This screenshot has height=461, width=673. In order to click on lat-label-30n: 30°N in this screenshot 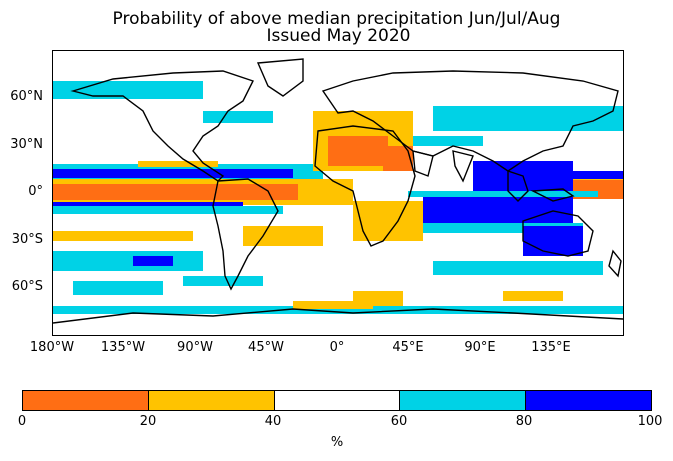, I will do `click(26, 144)`.